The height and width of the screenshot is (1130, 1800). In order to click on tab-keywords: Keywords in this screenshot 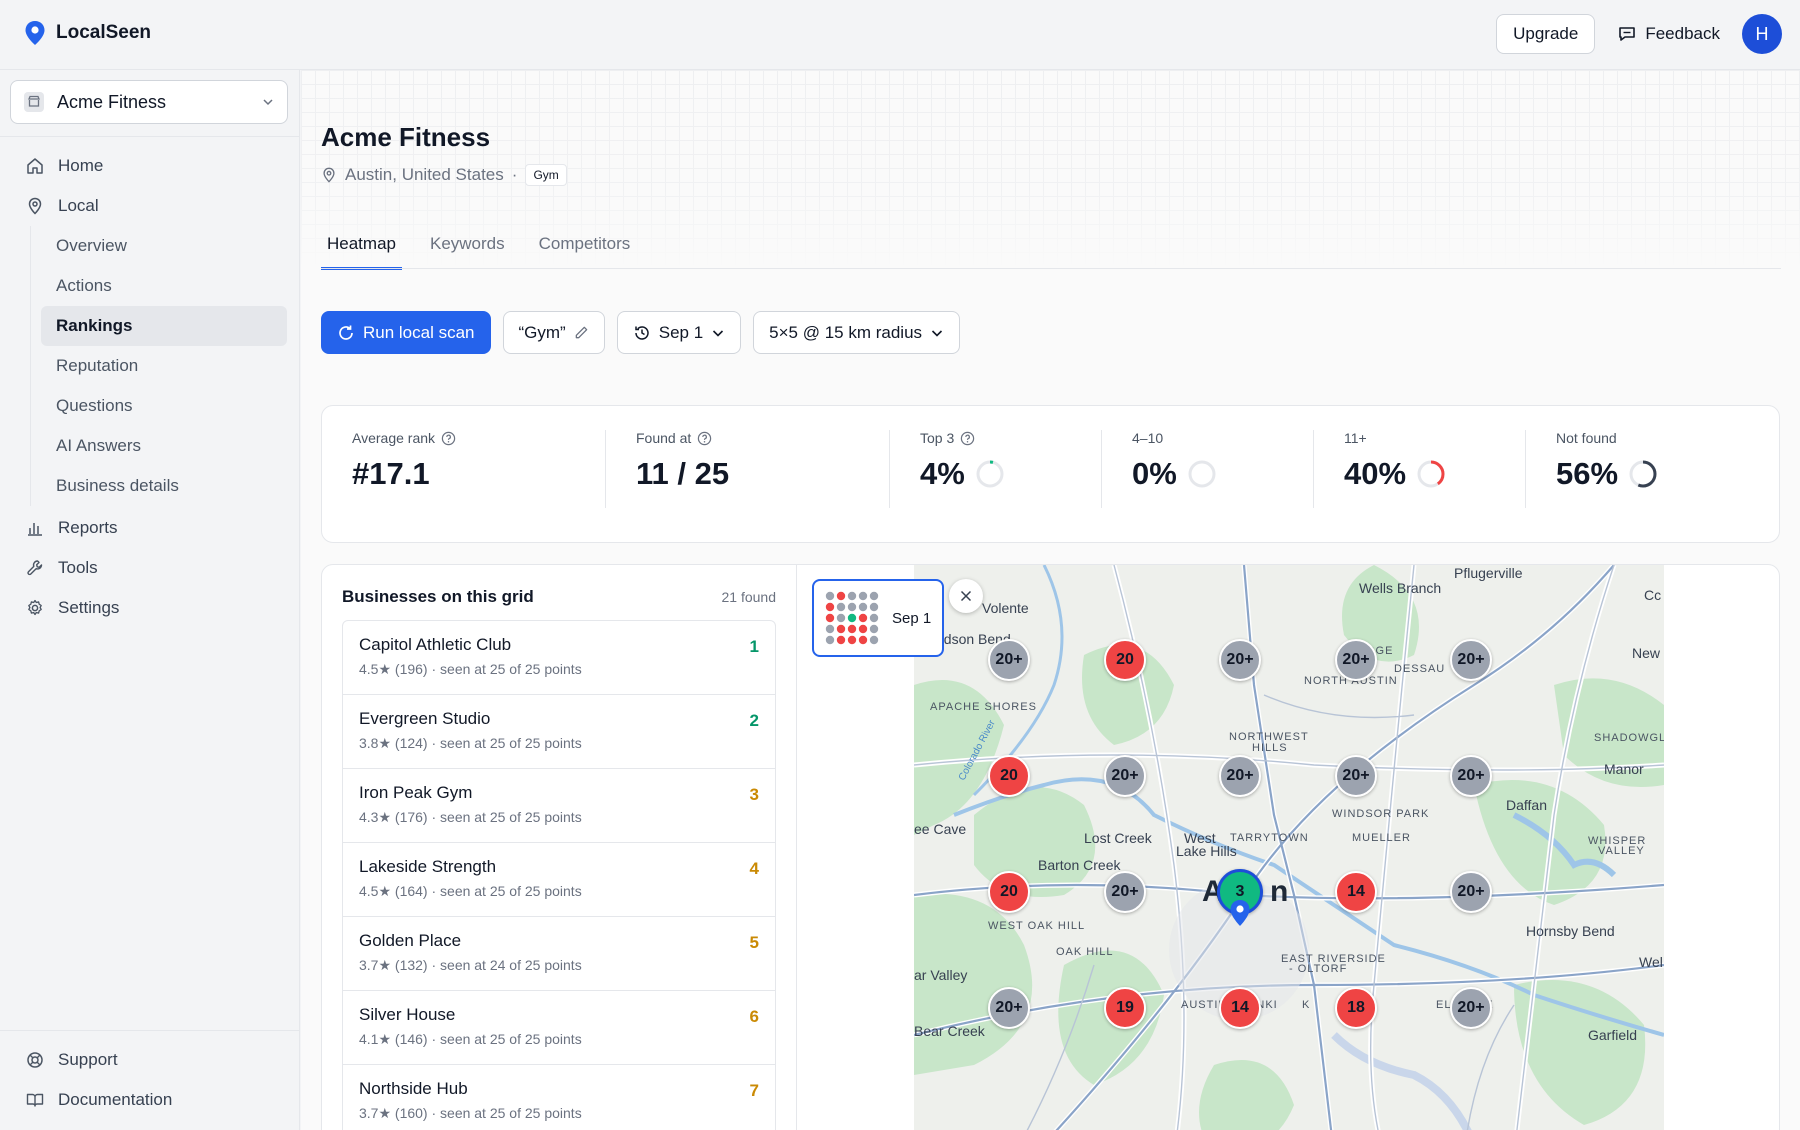, I will do `click(467, 243)`.